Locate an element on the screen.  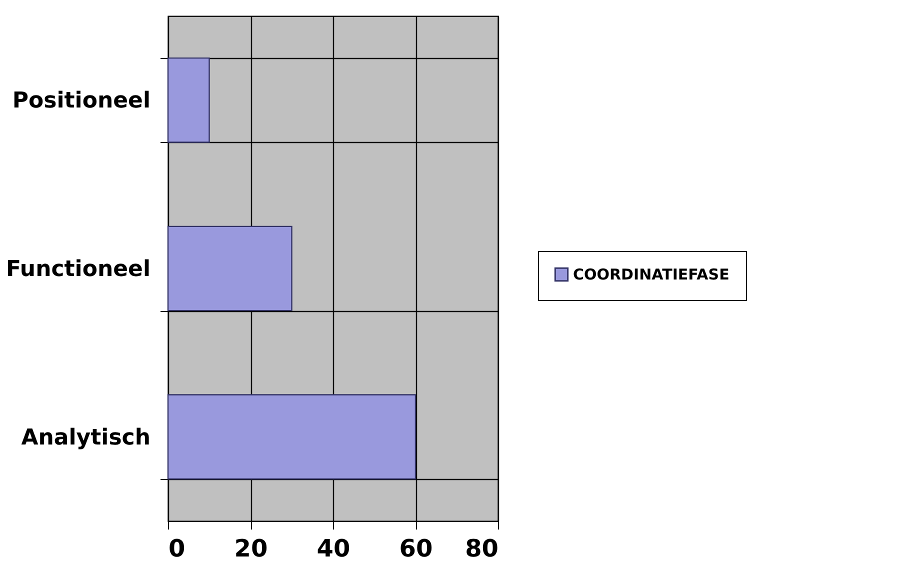
x-tick-label: 20 is located at coordinates (251, 548).